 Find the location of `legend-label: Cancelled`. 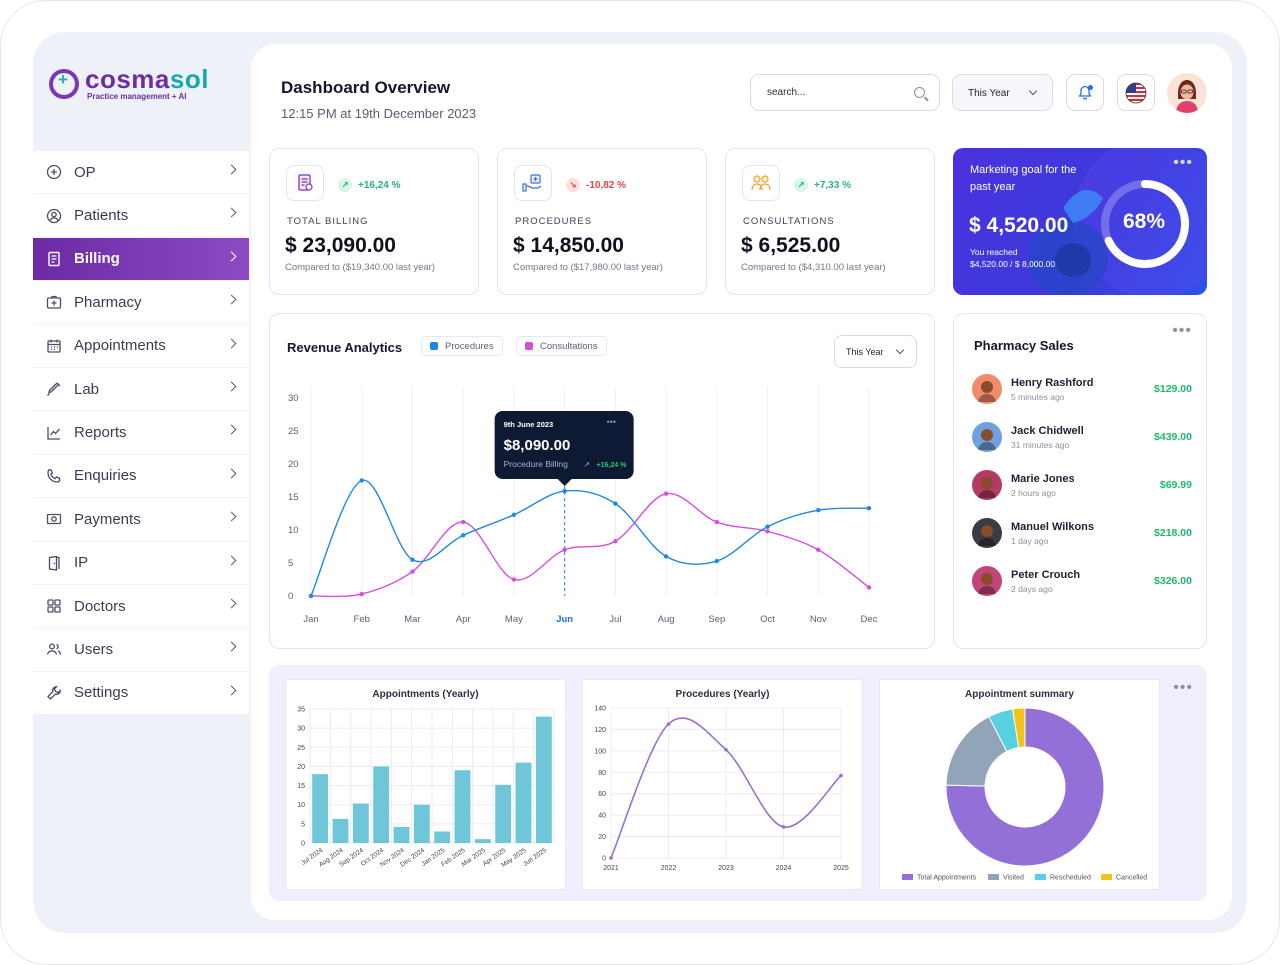

legend-label: Cancelled is located at coordinates (1131, 878).